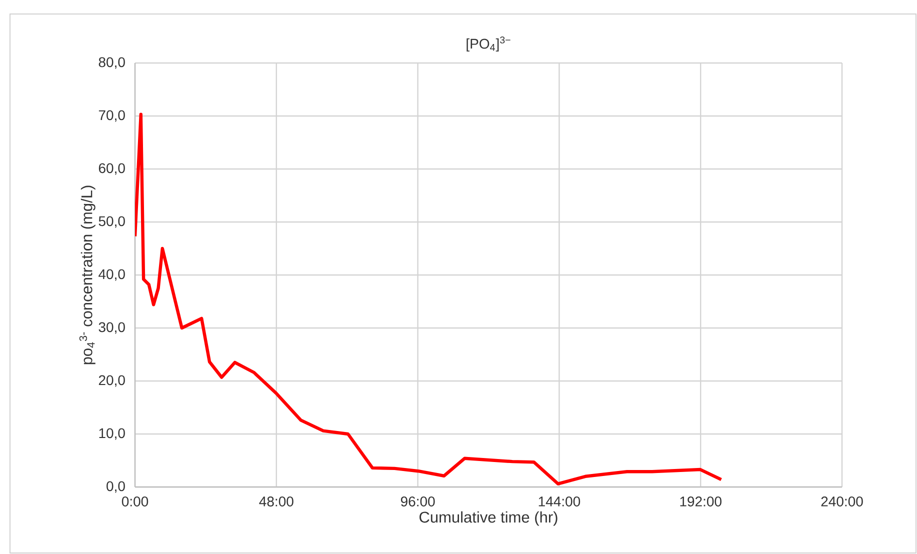  Describe the element at coordinates (276, 501) in the screenshot. I see `x-tick-label: 48:00` at that location.